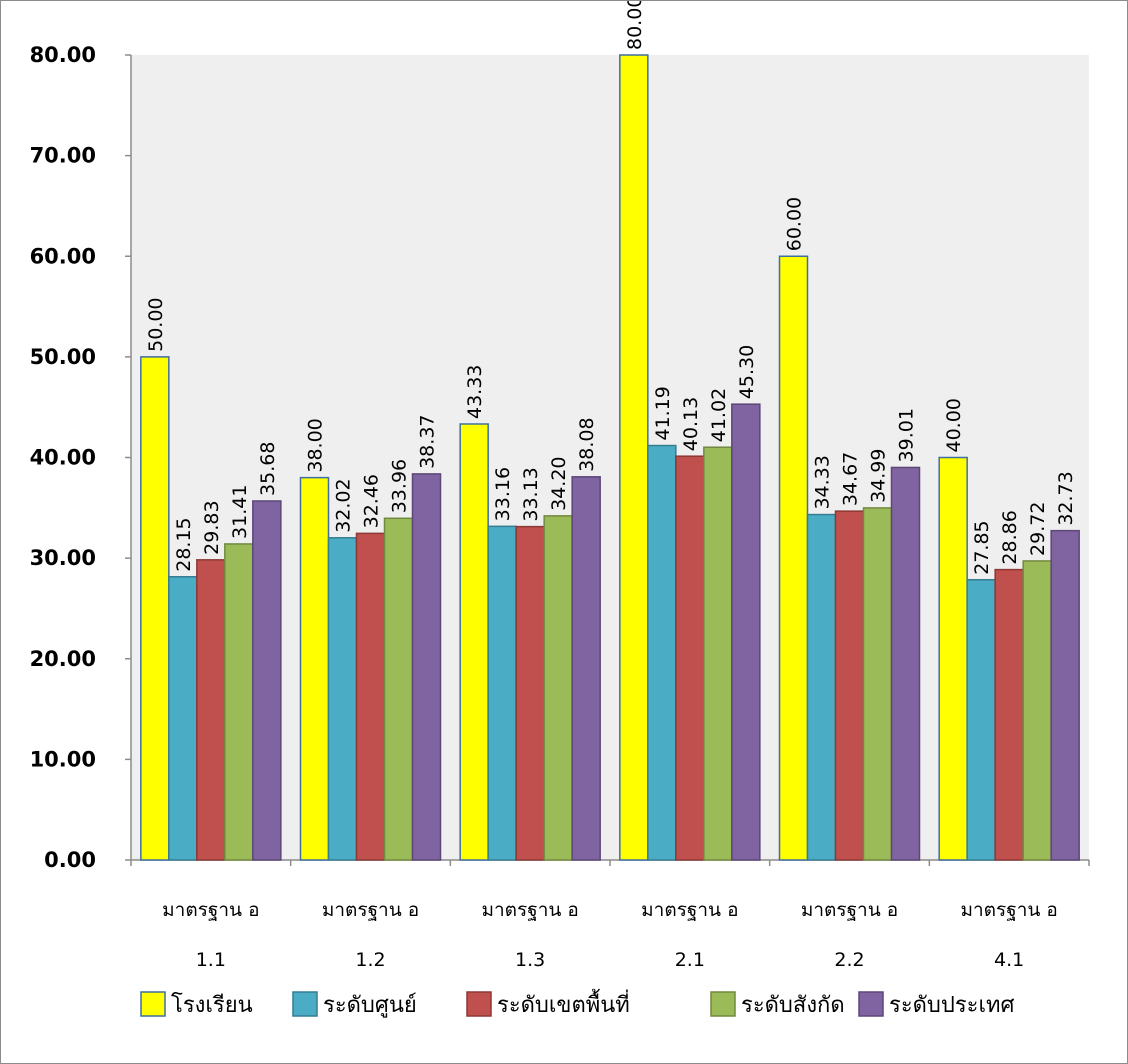 The height and width of the screenshot is (1064, 1128). Describe the element at coordinates (954, 425) in the screenshot. I see `data-label: 40.00` at that location.